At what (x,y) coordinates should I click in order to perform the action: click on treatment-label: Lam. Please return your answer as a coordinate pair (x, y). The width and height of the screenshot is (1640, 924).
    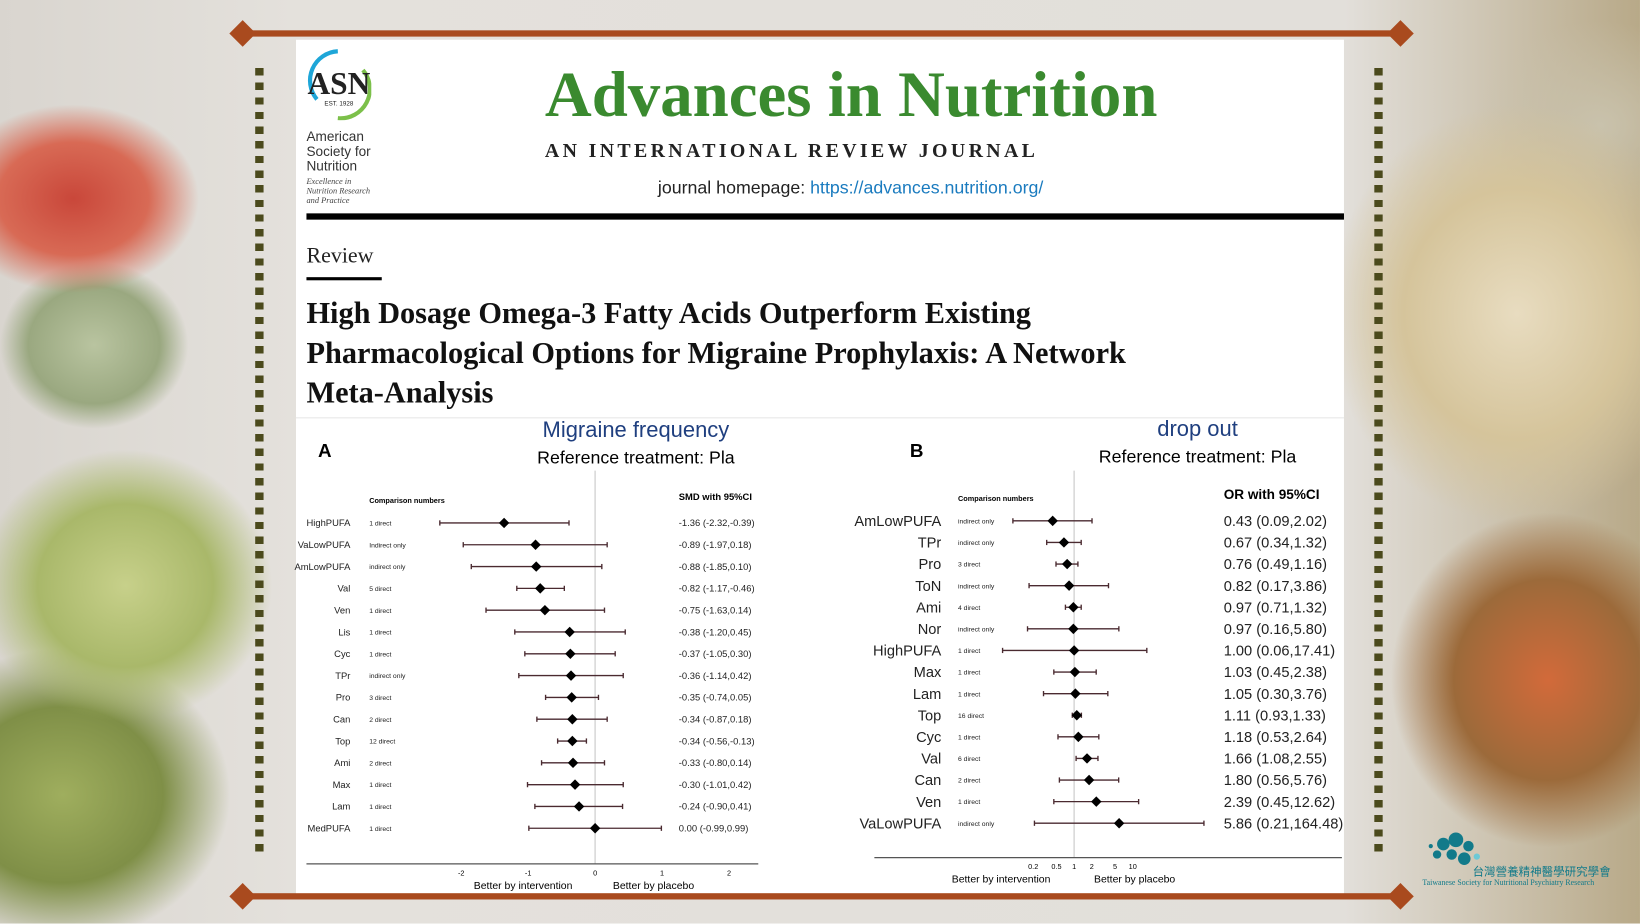
    Looking at the image, I should click on (927, 695).